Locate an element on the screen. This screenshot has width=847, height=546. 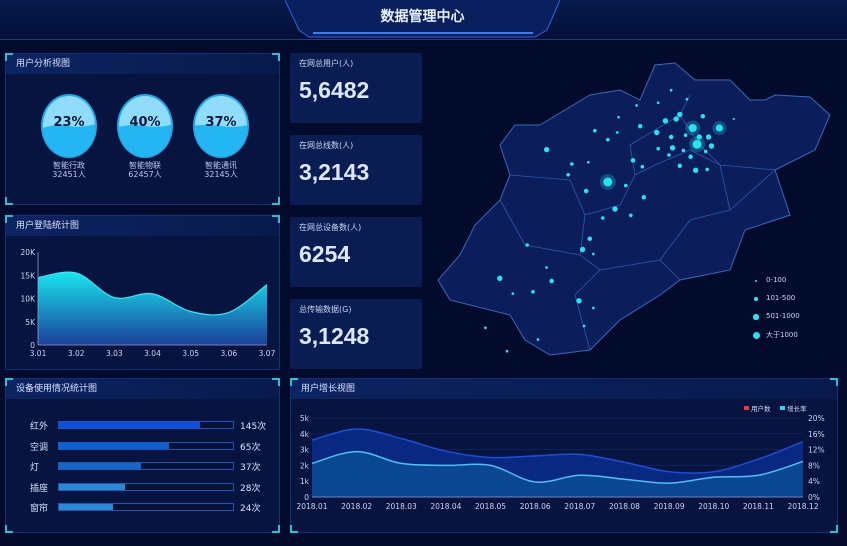
panel-title: 用户分析视图 is located at coordinates (142, 64).